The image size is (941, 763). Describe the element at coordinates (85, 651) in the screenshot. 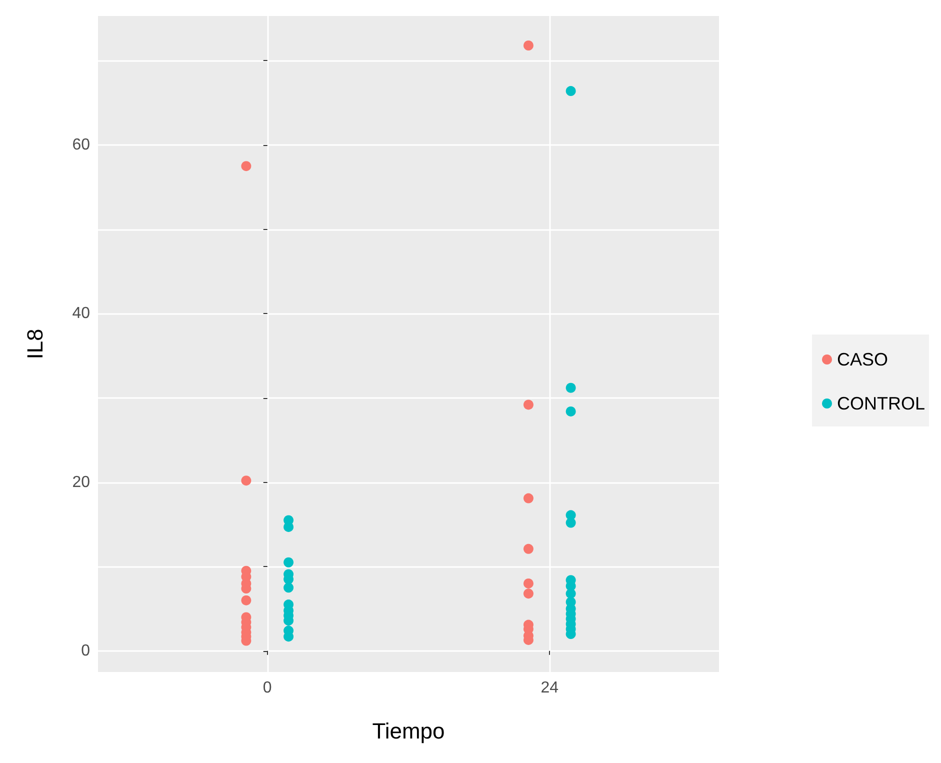

I see `y-tick-label: 0` at that location.